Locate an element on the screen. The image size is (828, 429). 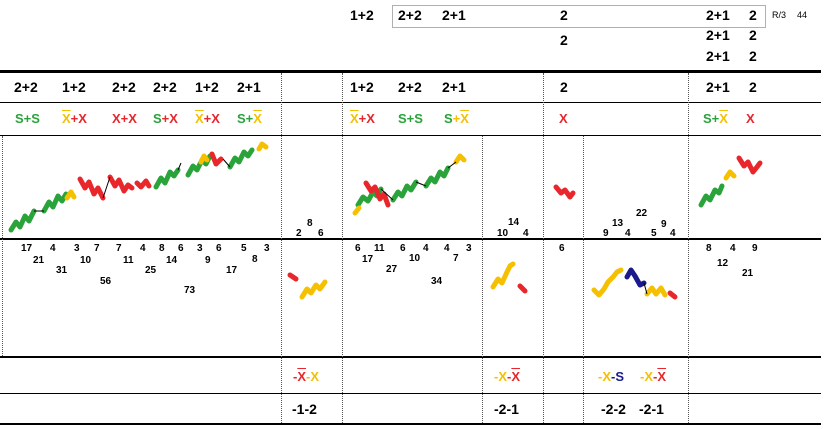
num-col7: 12 is located at coordinates (723, 263).